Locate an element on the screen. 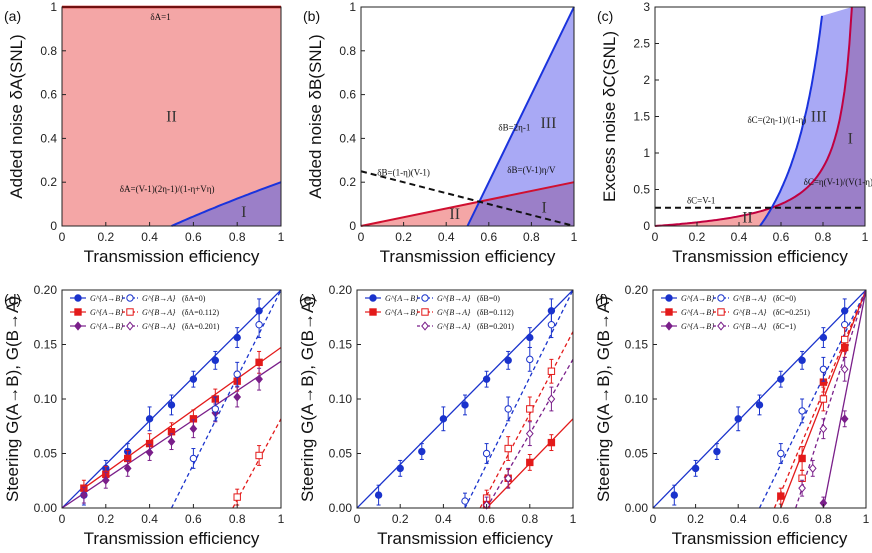  region-I-fill is located at coordinates (812, 116).